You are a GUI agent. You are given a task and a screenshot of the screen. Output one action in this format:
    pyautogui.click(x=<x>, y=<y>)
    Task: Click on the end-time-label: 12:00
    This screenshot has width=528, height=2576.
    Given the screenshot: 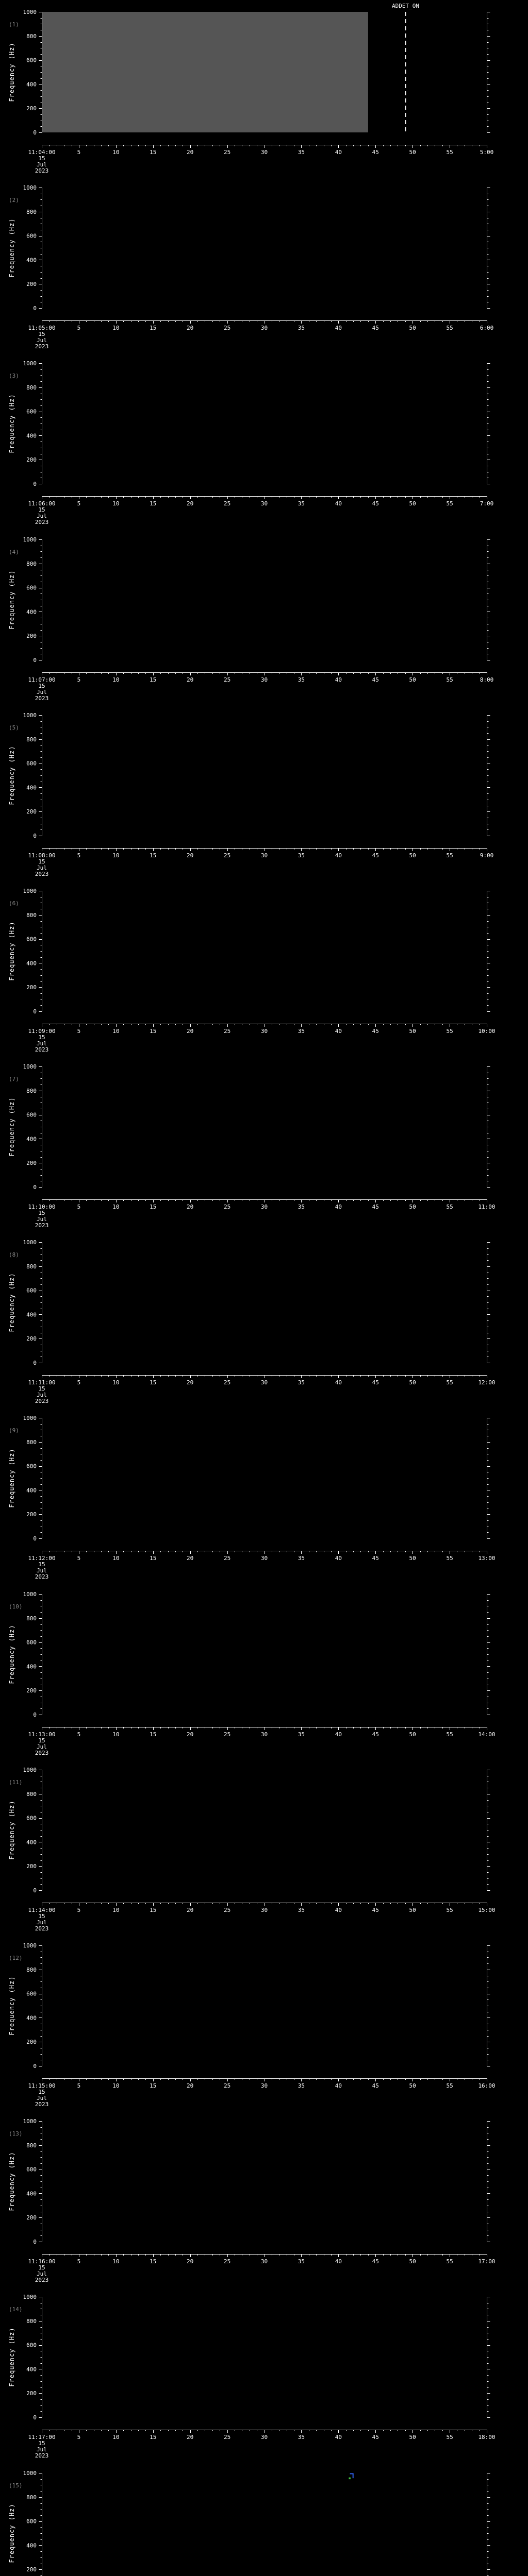 What is the action you would take?
    pyautogui.click(x=486, y=1382)
    